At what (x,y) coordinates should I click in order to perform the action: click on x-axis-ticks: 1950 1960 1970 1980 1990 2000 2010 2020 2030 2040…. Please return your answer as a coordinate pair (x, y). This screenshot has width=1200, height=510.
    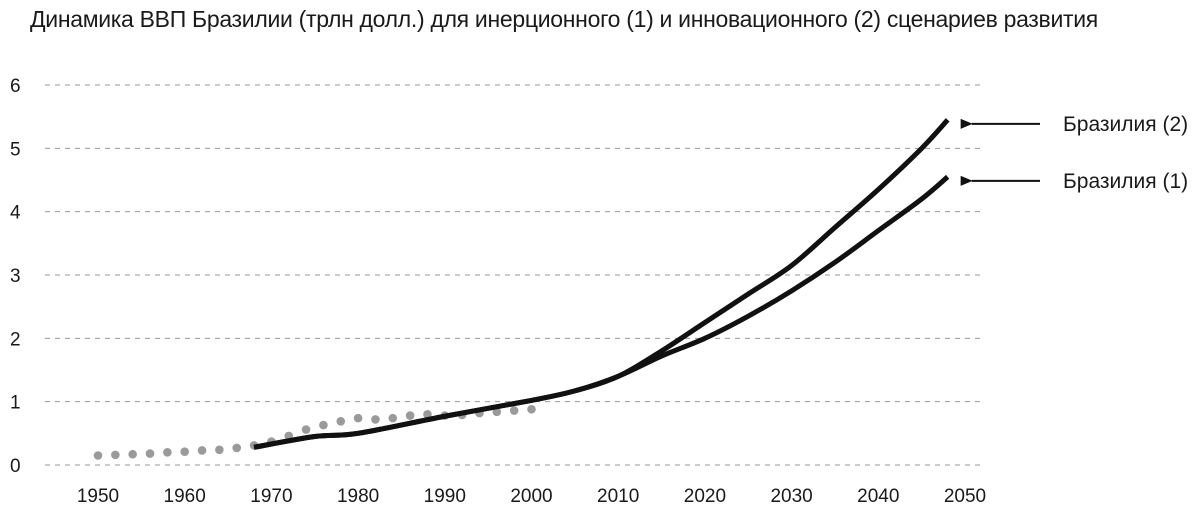
    Looking at the image, I should click on (531, 496).